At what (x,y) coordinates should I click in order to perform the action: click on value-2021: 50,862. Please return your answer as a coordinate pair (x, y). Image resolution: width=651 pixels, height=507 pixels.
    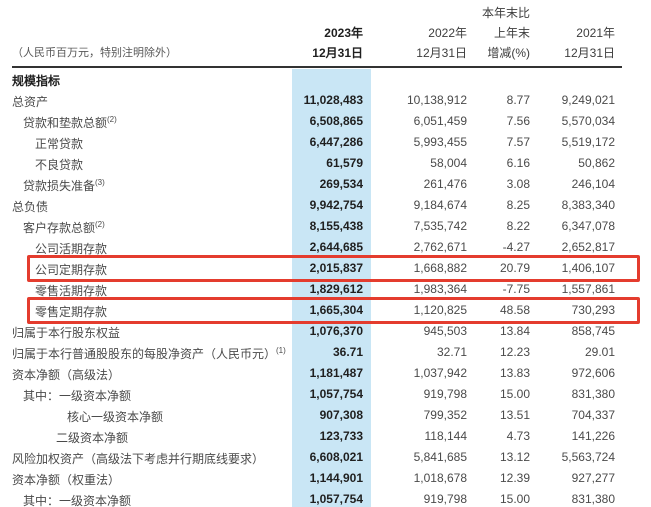
    Looking at the image, I should click on (596, 163).